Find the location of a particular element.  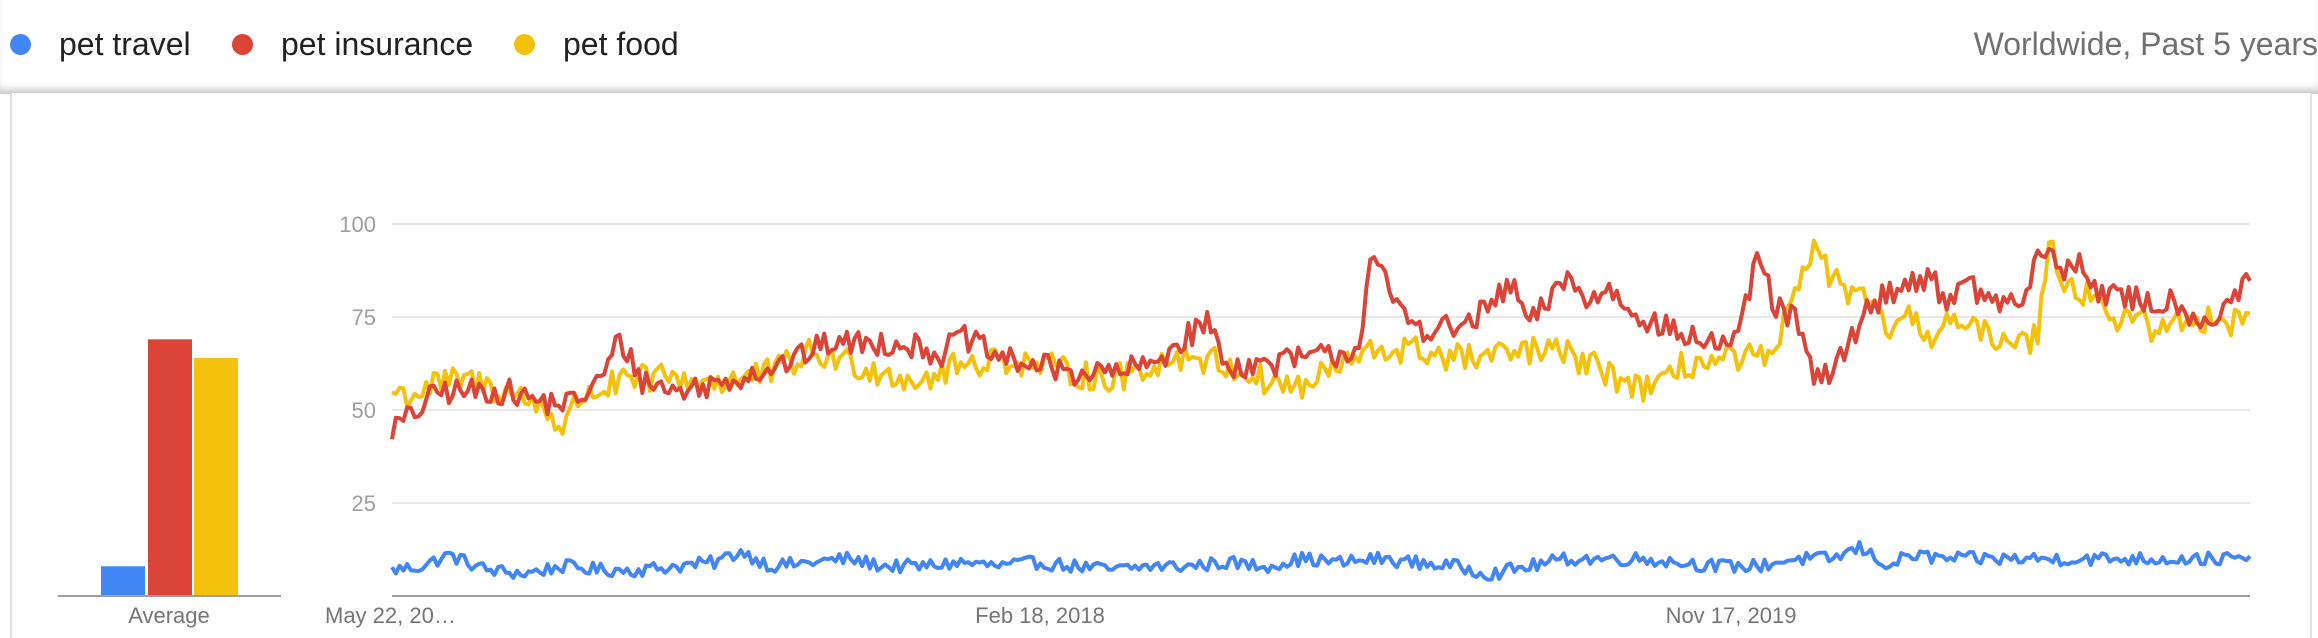

average-label: Average is located at coordinates (169, 615).